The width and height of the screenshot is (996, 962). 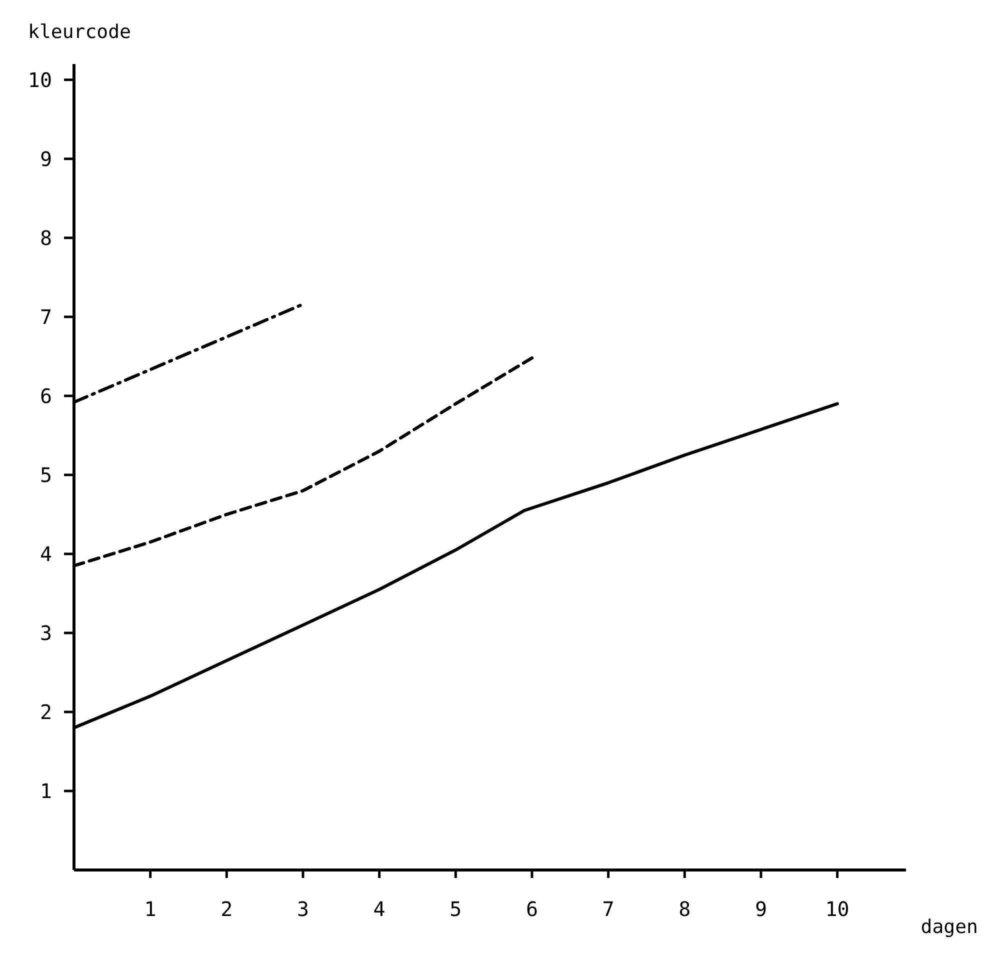 What do you see at coordinates (608, 909) in the screenshot?
I see `x-tick-label: 7` at bounding box center [608, 909].